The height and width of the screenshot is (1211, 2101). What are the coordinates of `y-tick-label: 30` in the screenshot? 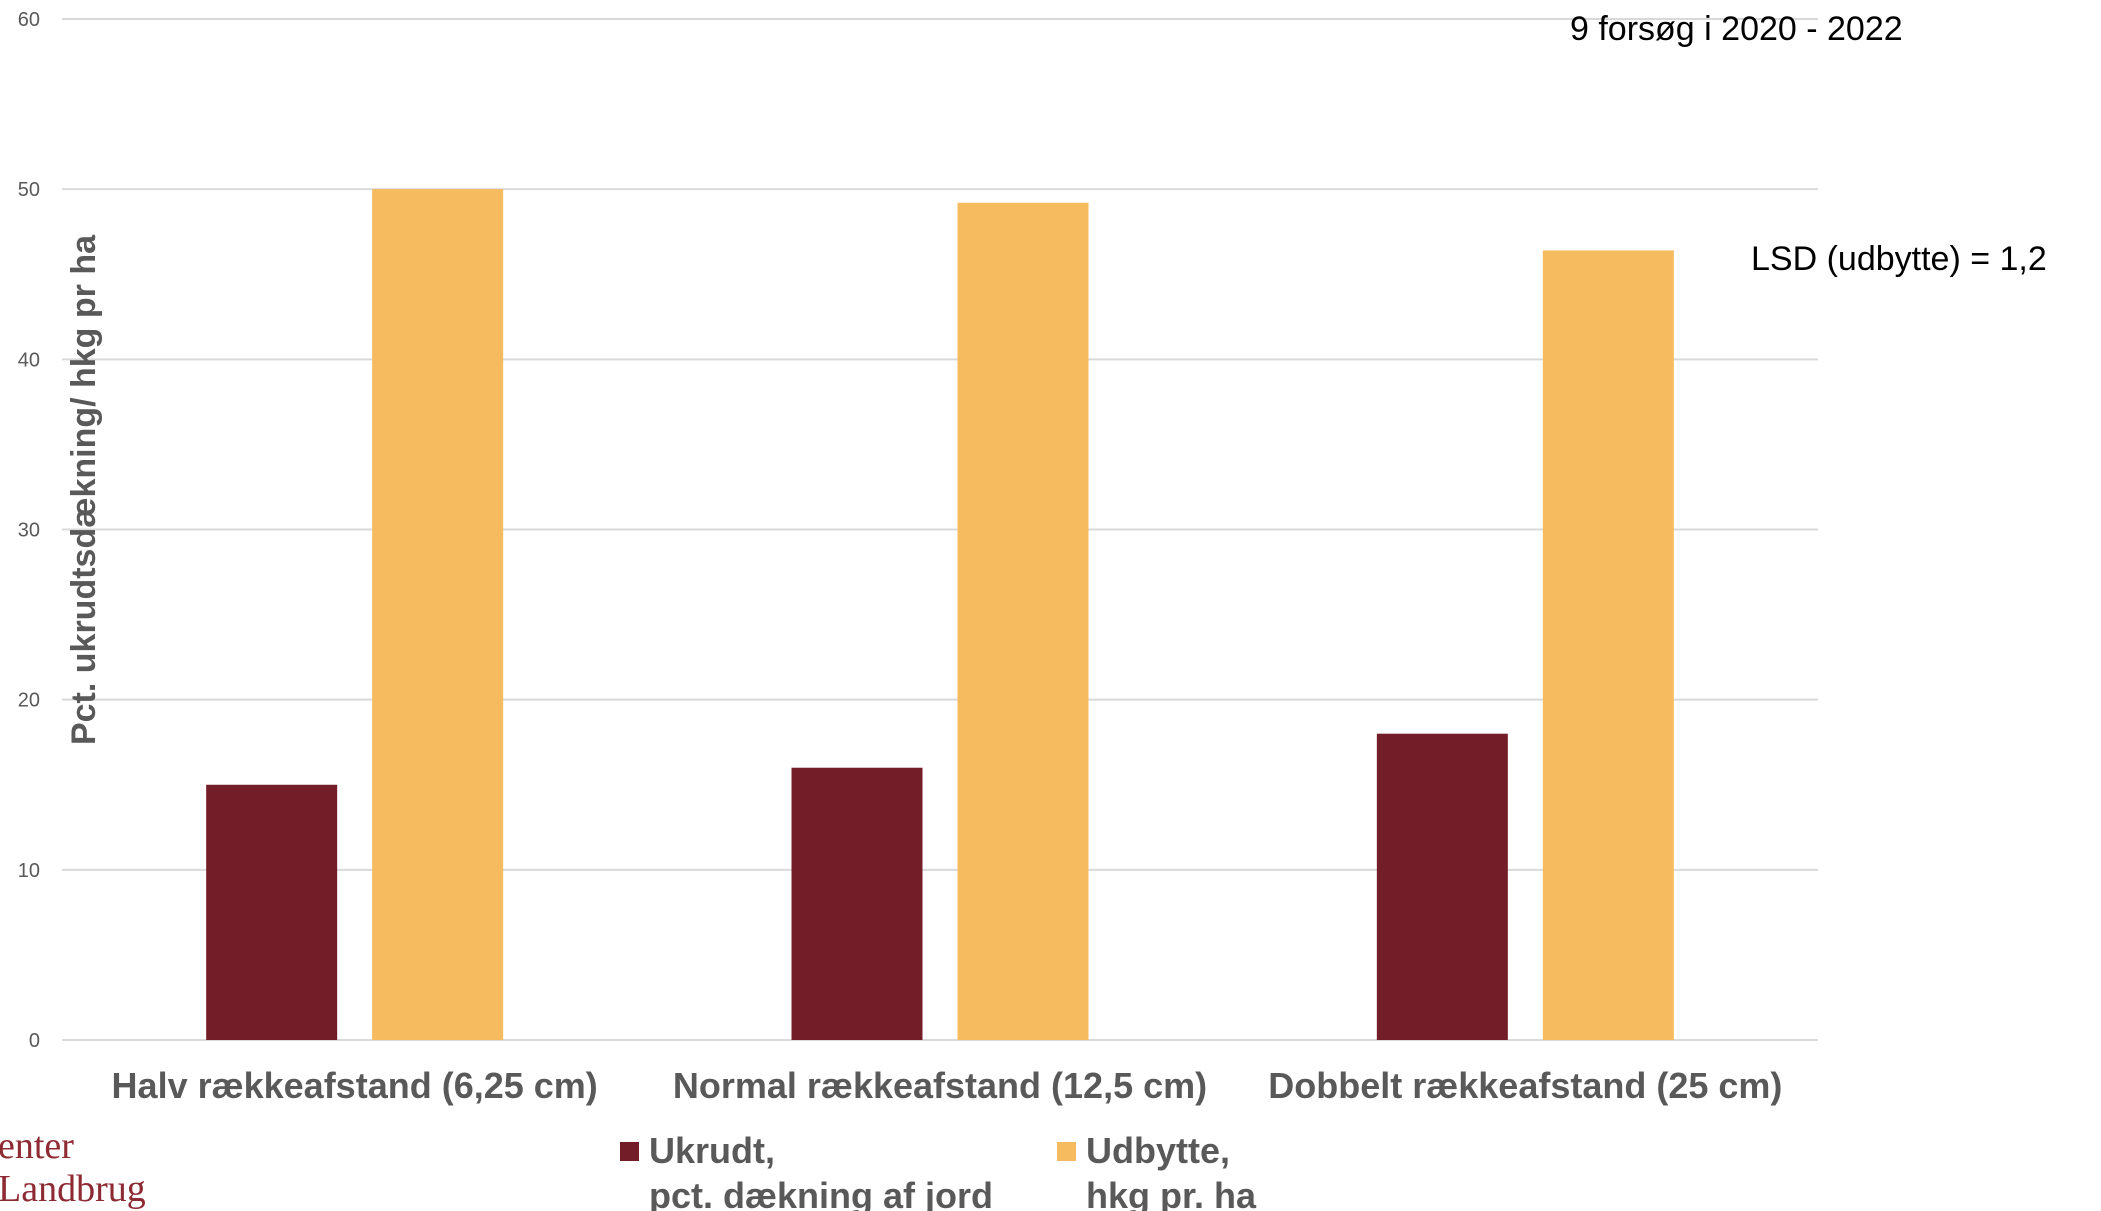 It's located at (29, 531).